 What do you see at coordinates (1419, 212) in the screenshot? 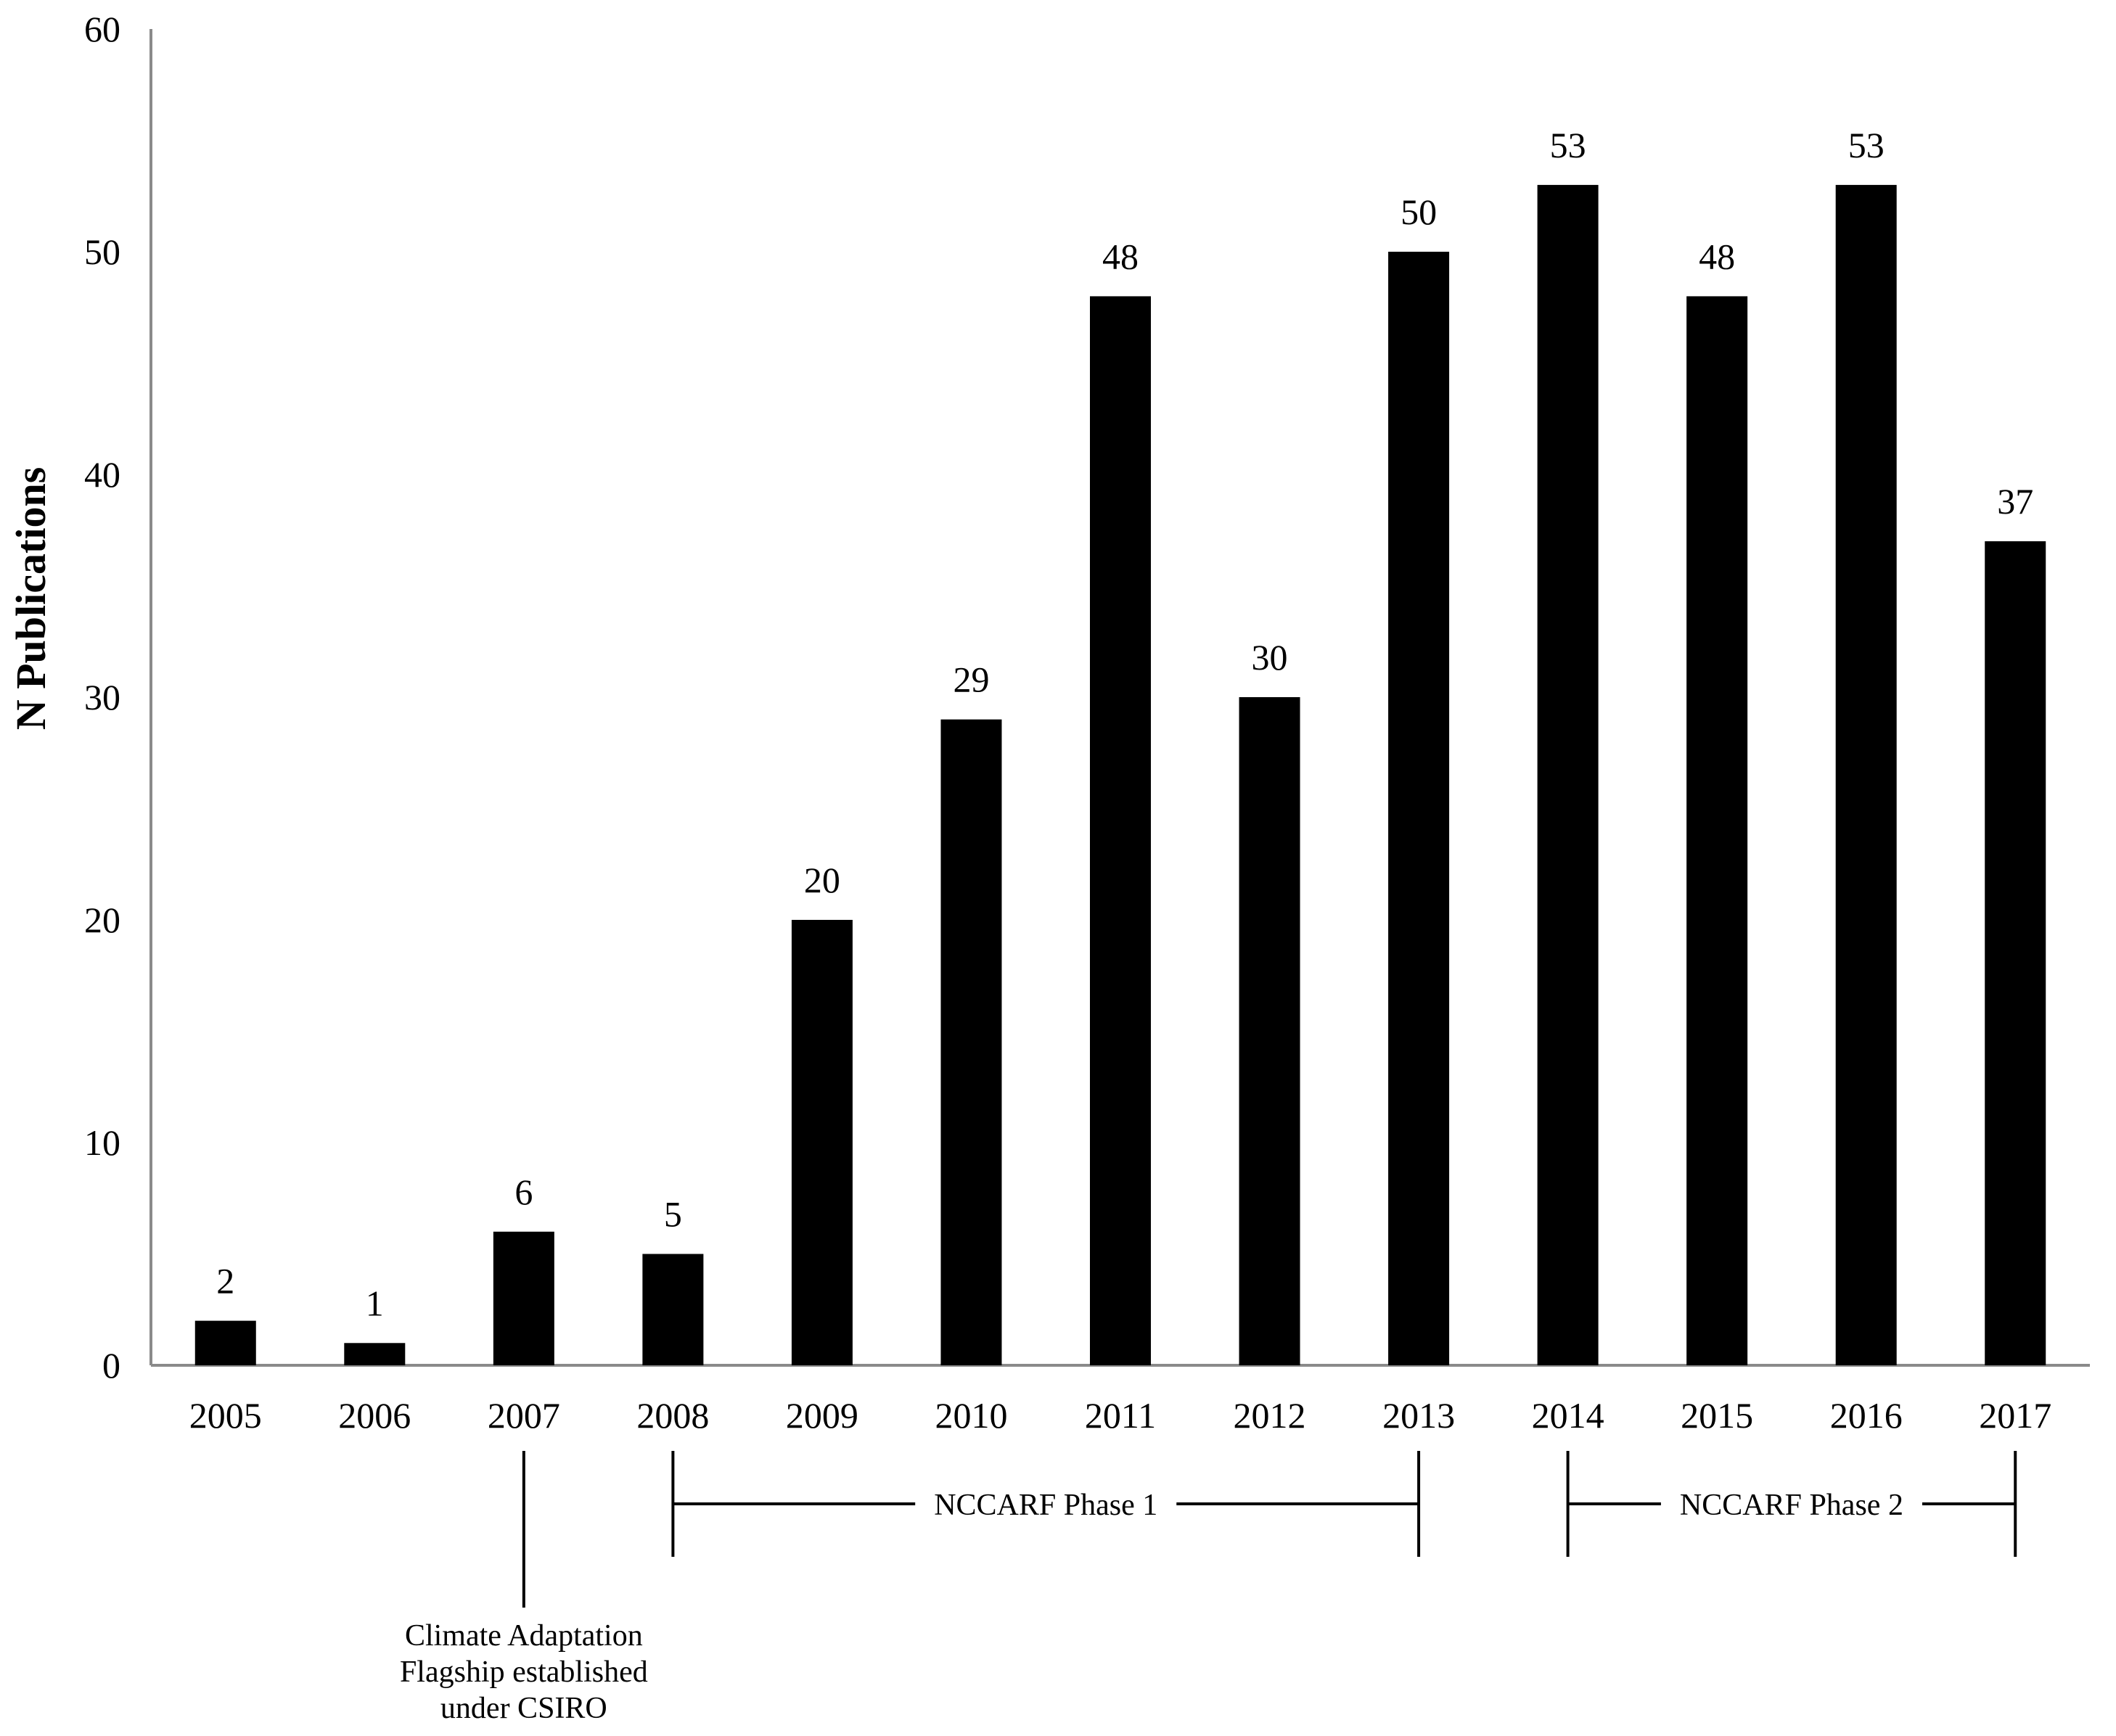
I see `data-label: 50` at bounding box center [1419, 212].